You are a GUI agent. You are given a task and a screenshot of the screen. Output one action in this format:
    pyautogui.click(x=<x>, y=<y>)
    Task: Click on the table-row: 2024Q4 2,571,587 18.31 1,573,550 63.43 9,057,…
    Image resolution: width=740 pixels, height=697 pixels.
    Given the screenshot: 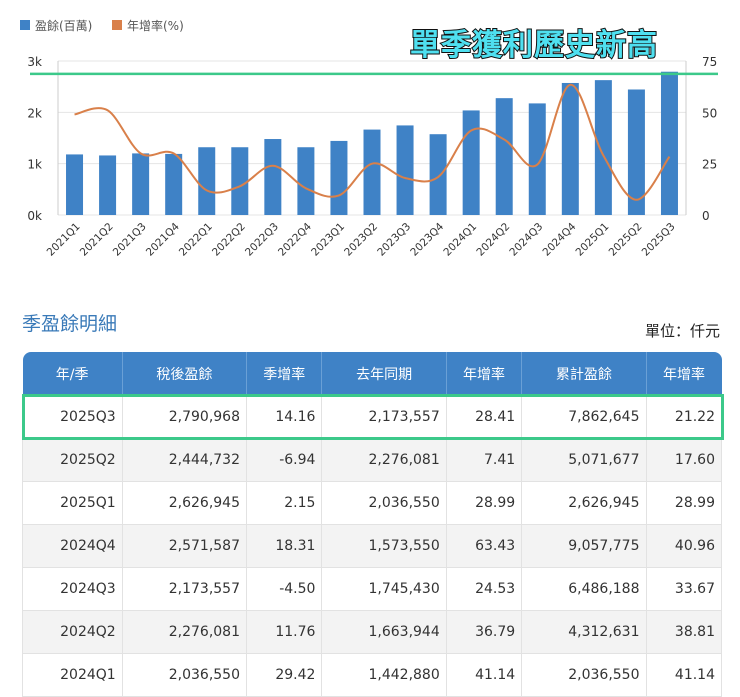 What is the action you would take?
    pyautogui.click(x=372, y=546)
    